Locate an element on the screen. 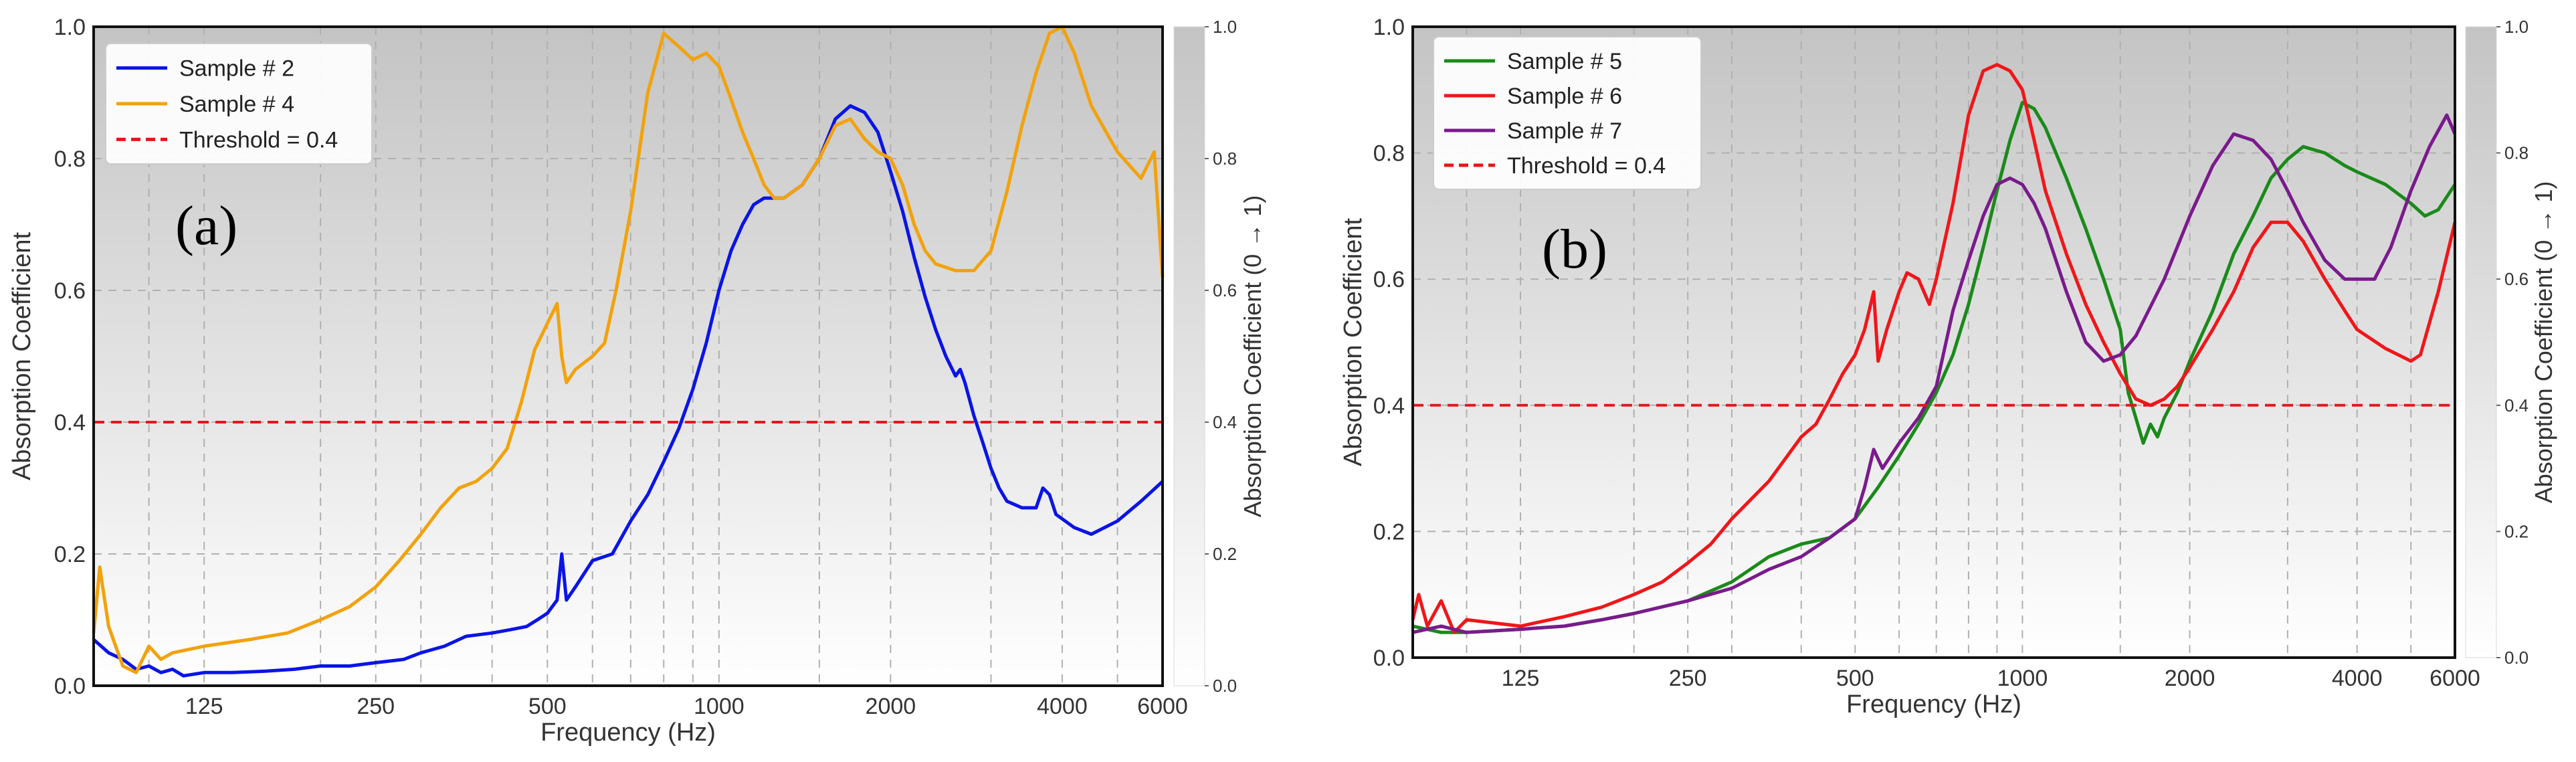 This screenshot has width=2576, height=762. b-xtick-label: 2000 is located at coordinates (2190, 678).